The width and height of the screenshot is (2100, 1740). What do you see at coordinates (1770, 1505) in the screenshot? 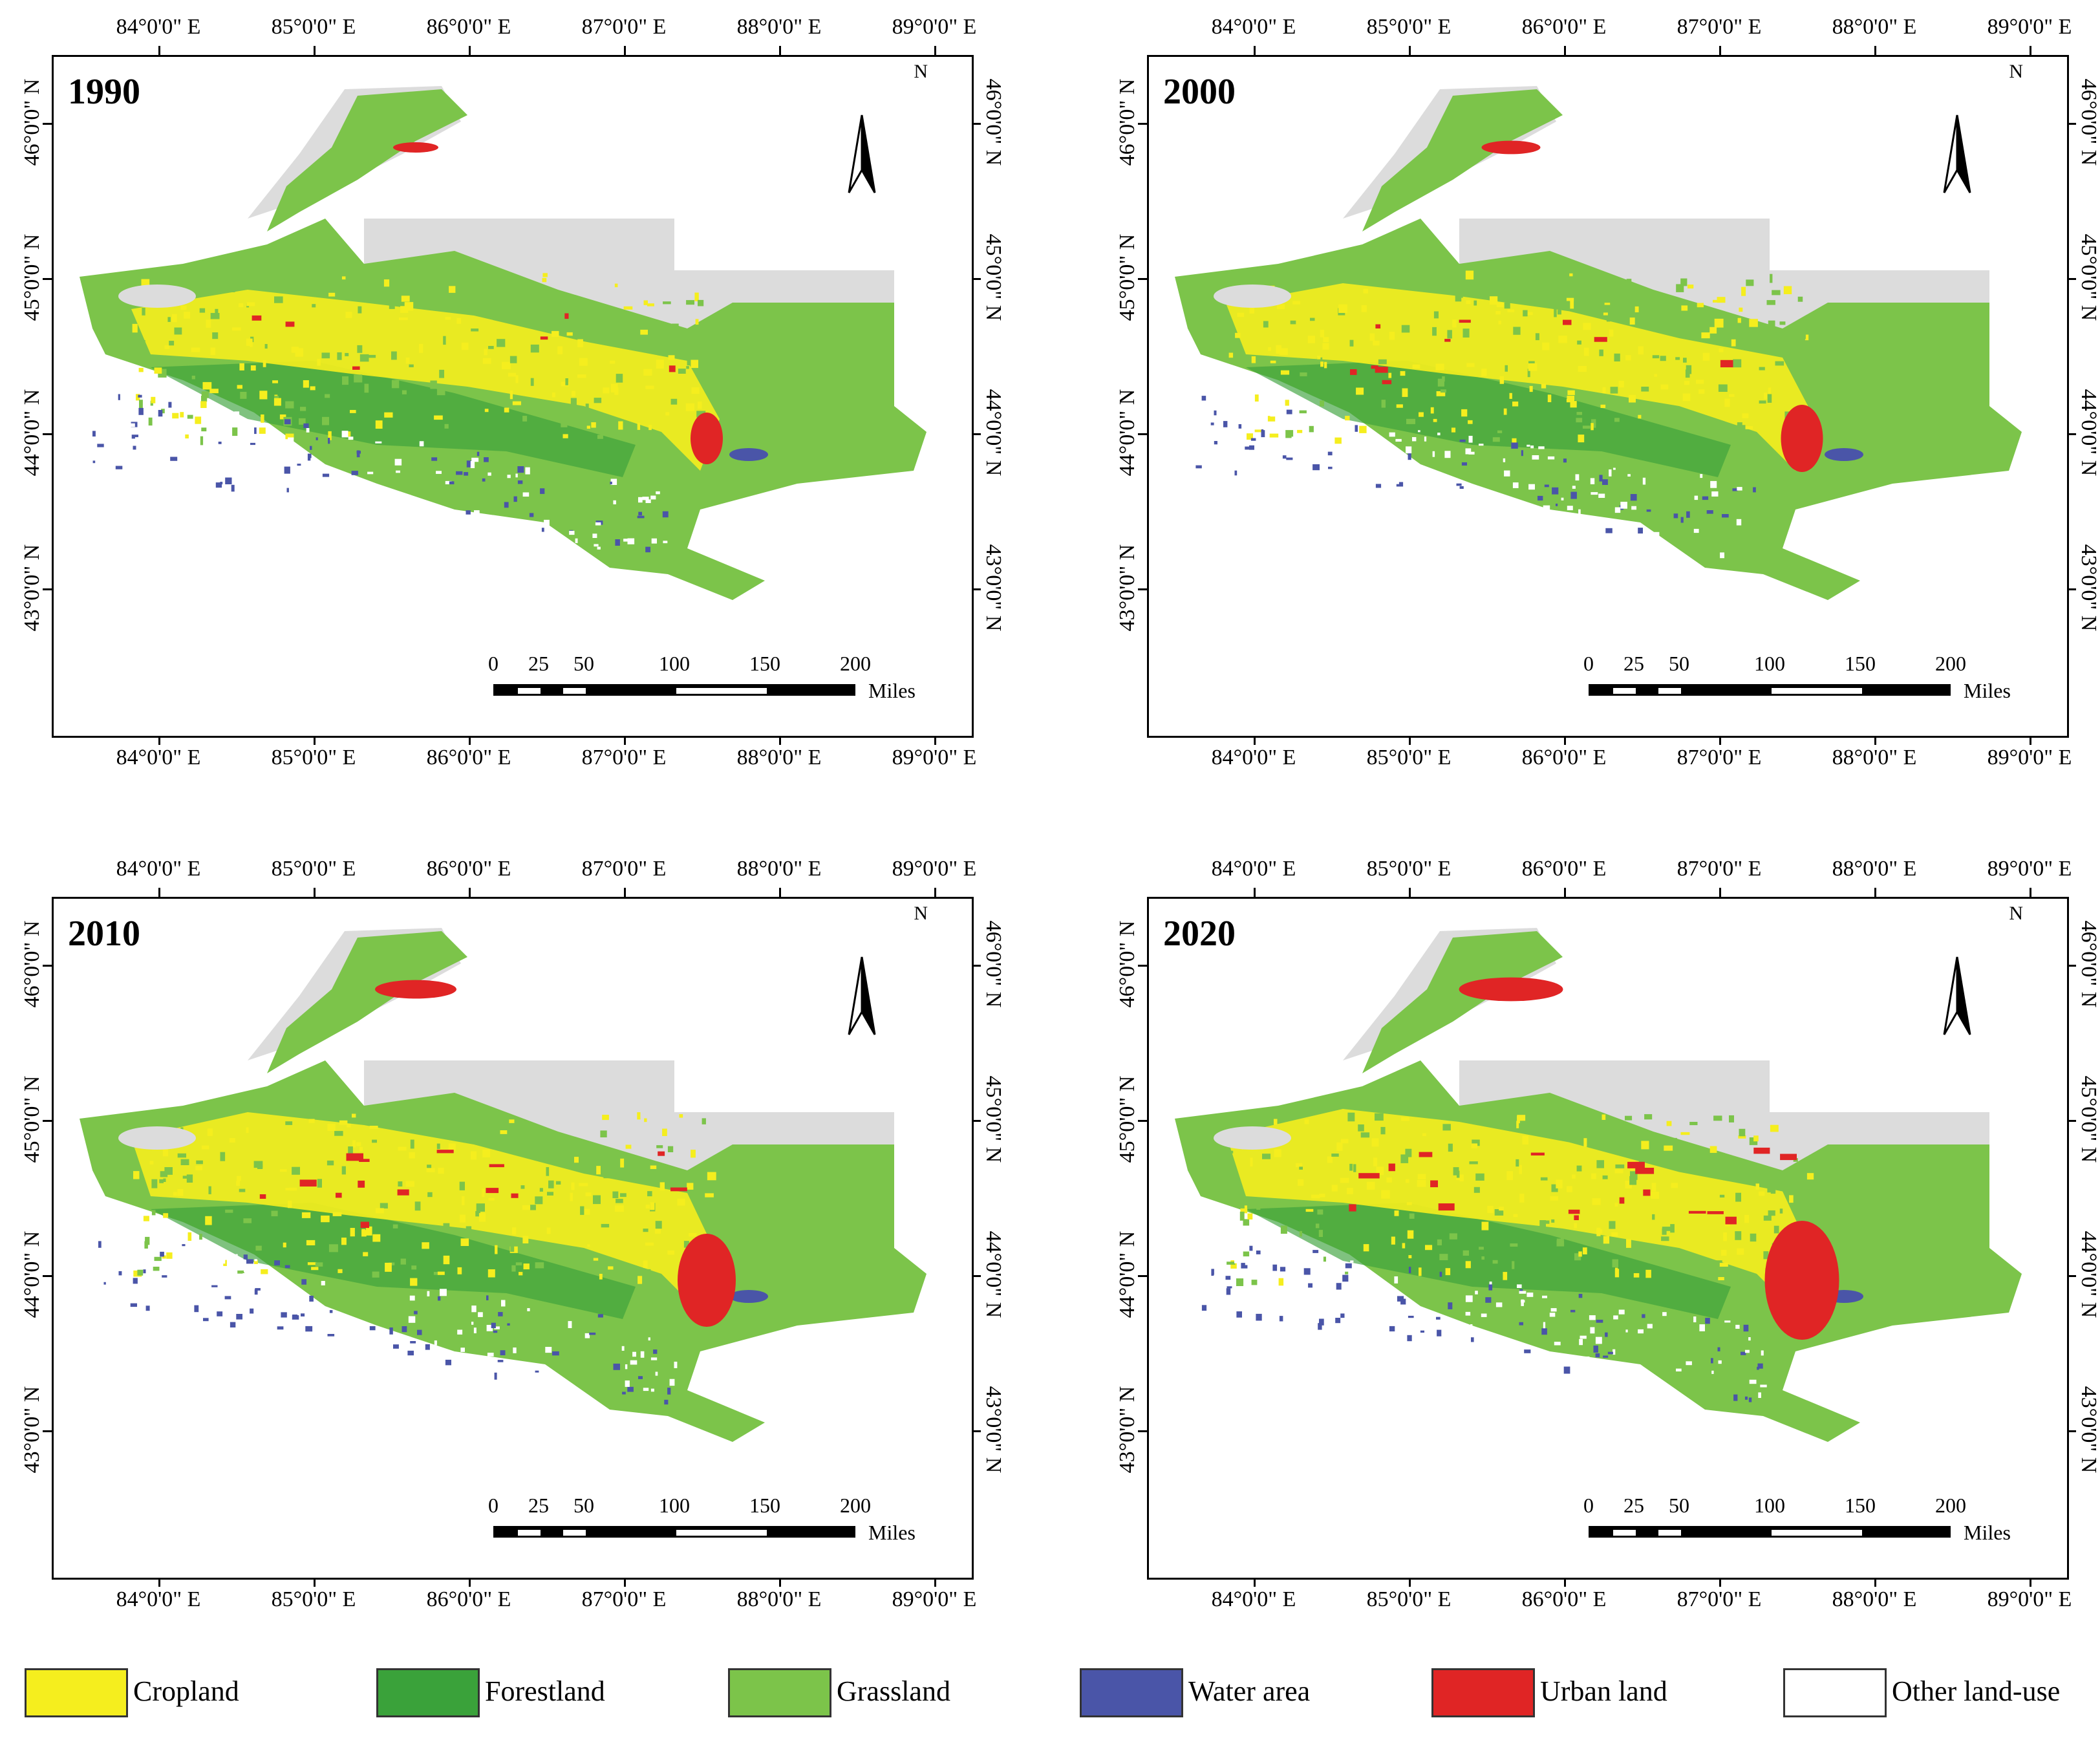
I see `scale-tick-label: 100` at bounding box center [1770, 1505].